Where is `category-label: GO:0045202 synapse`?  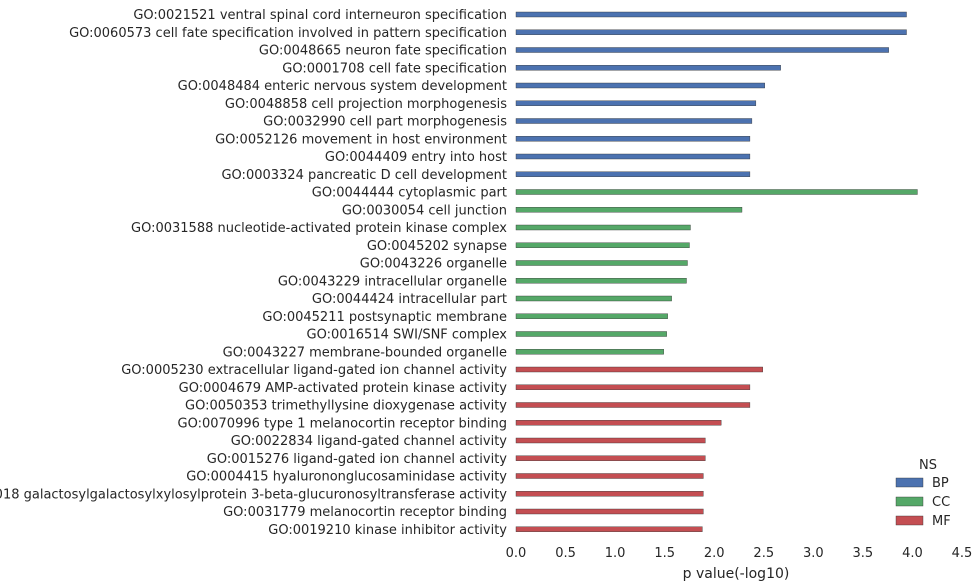
category-label: GO:0045202 synapse is located at coordinates (437, 246).